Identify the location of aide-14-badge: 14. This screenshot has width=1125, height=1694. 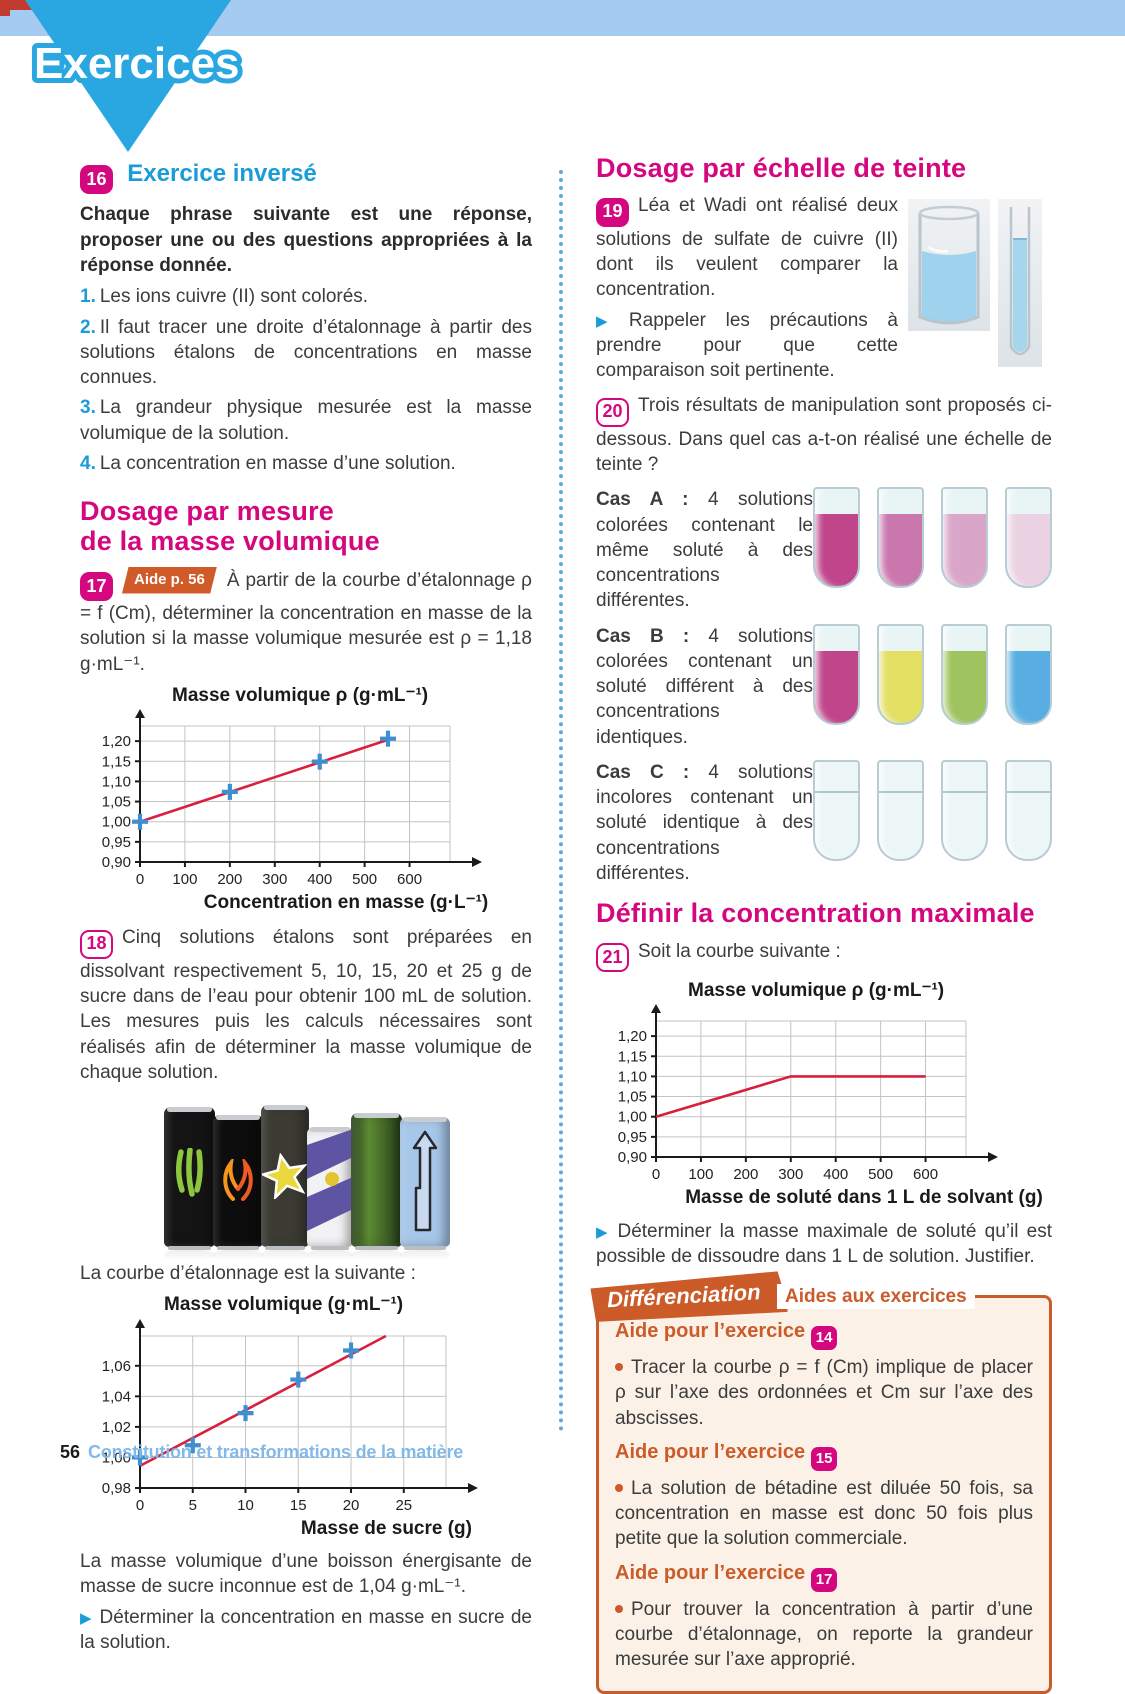
(824, 1338).